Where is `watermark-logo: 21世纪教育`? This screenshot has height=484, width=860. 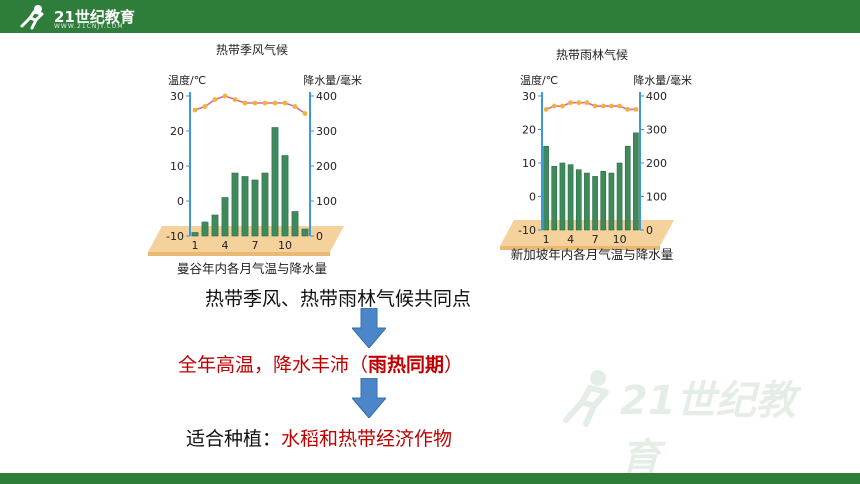 watermark-logo: 21世纪教育 is located at coordinates (690, 425).